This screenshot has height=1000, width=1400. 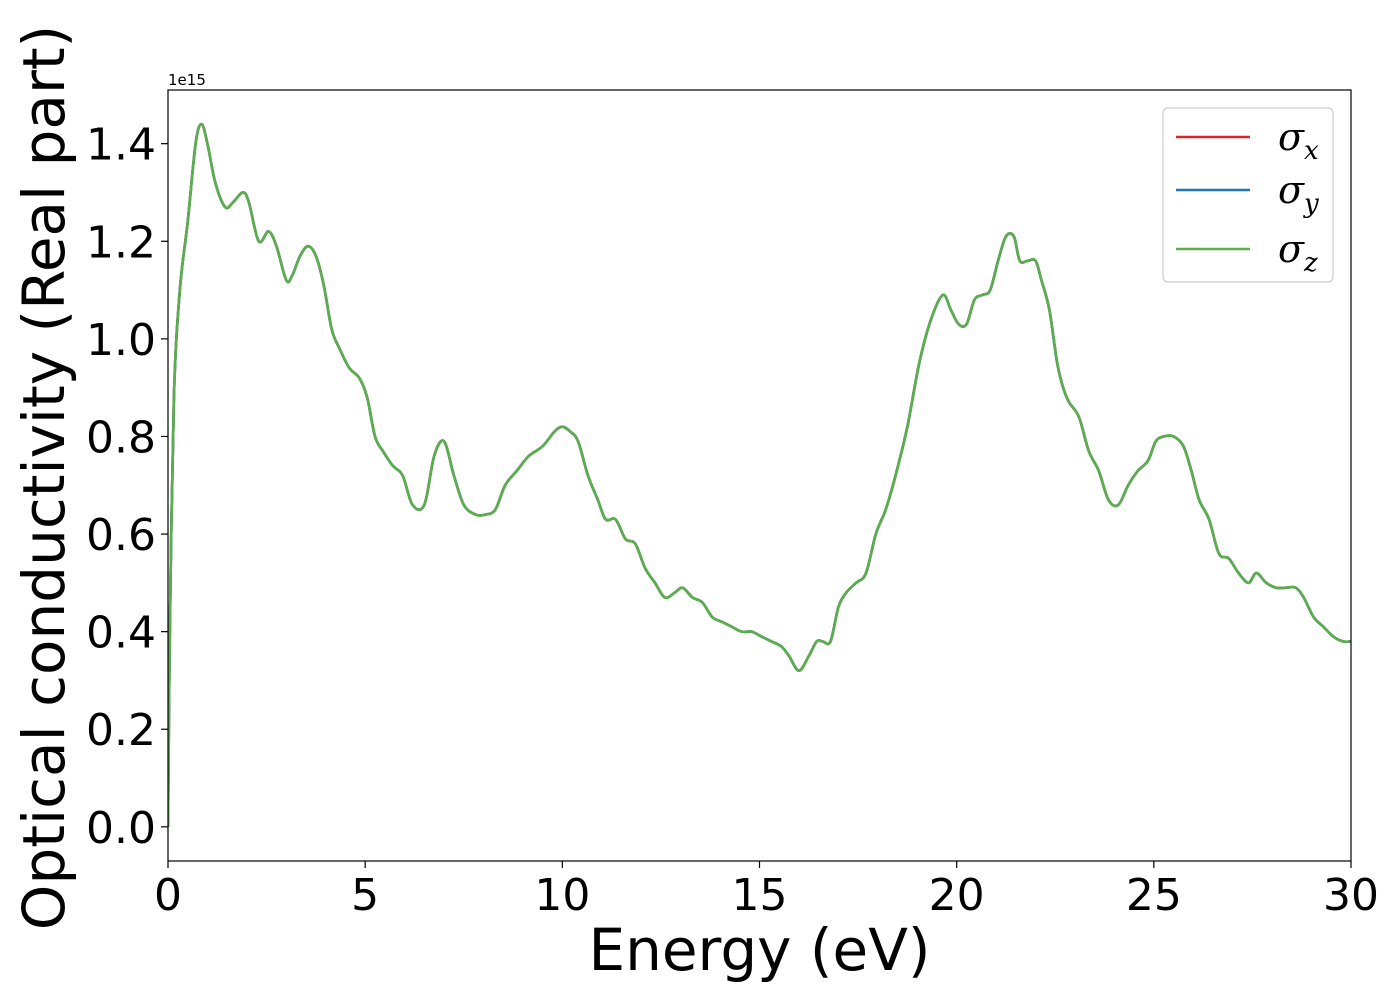 What do you see at coordinates (759, 950) in the screenshot?
I see `x-axis-label: Energy (eV)` at bounding box center [759, 950].